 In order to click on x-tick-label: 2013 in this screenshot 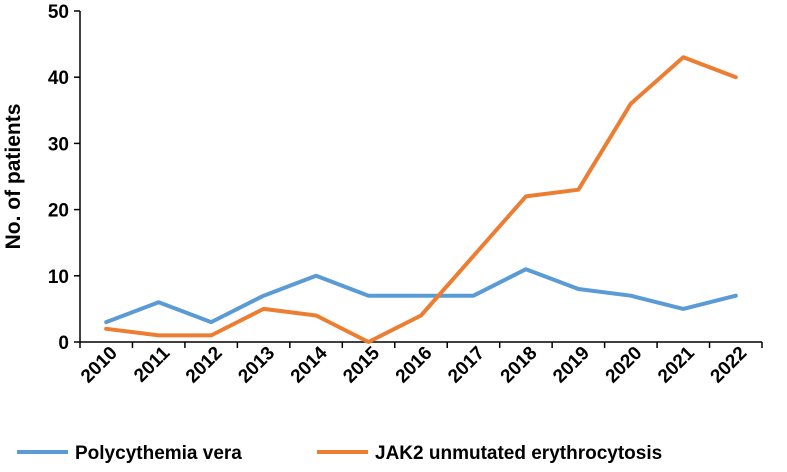, I will do `click(256, 365)`.